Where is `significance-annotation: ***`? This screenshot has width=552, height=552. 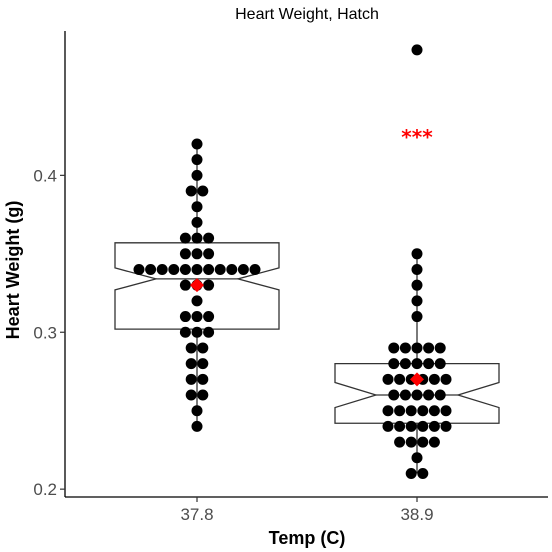
significance-annotation: *** is located at coordinates (417, 137).